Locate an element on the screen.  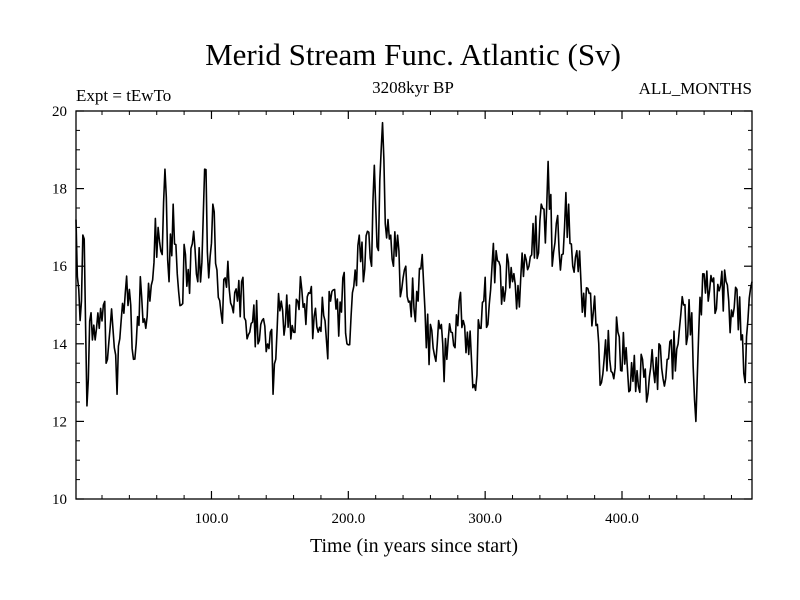
y-tick-label: 18 is located at coordinates (59, 190).